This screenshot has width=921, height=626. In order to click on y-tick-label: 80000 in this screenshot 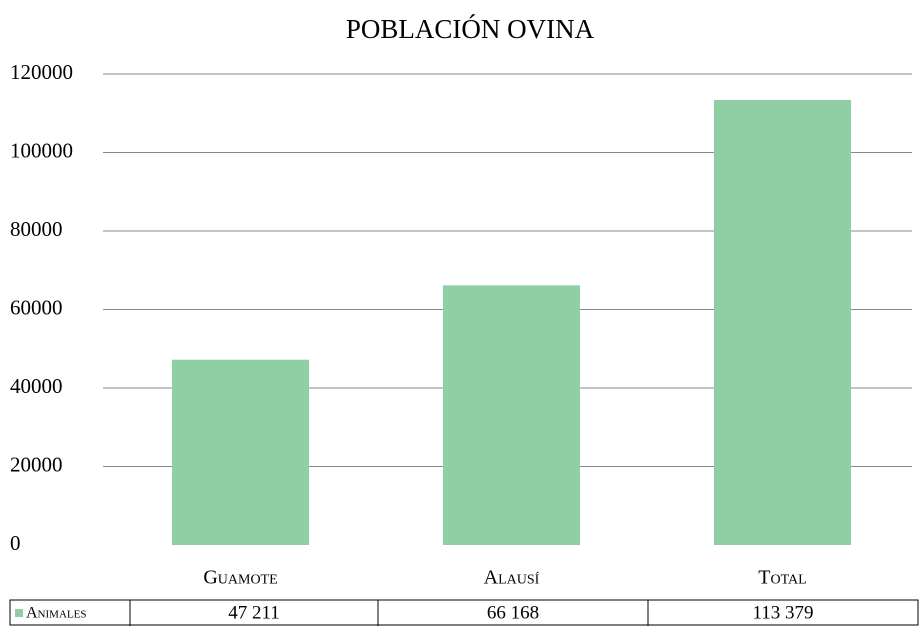, I will do `click(36, 229)`.